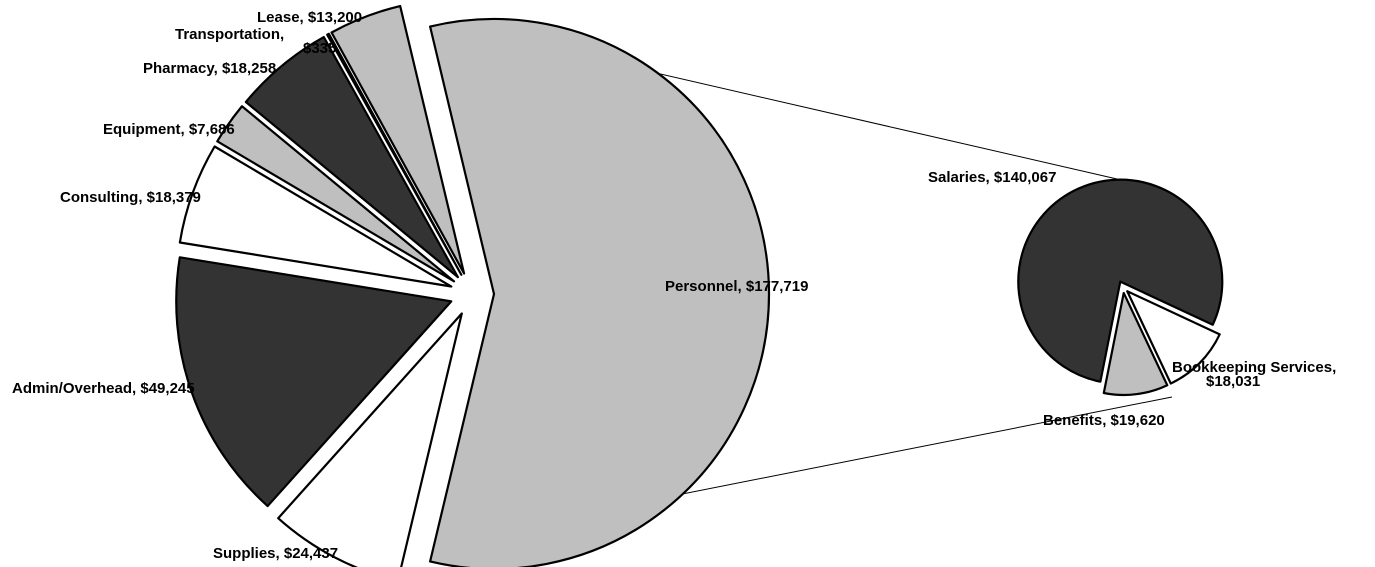 The image size is (1375, 567). I want to click on label-supplies: Supplies, $24,437, so click(275, 553).